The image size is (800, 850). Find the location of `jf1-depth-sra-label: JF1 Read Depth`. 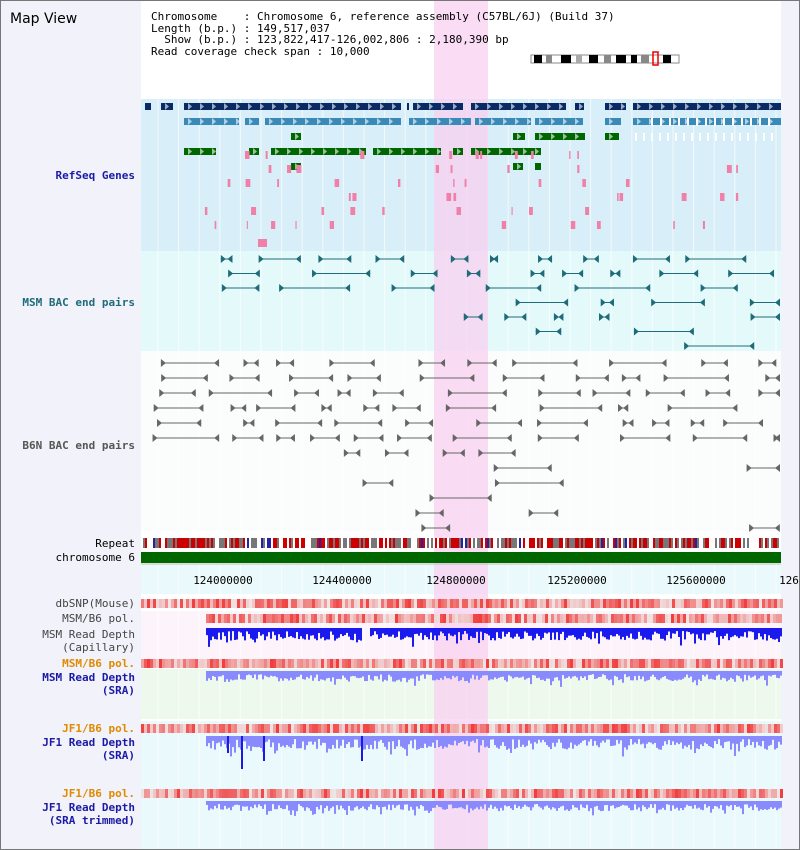

jf1-depth-sra-label: JF1 Read Depth is located at coordinates (88, 742).